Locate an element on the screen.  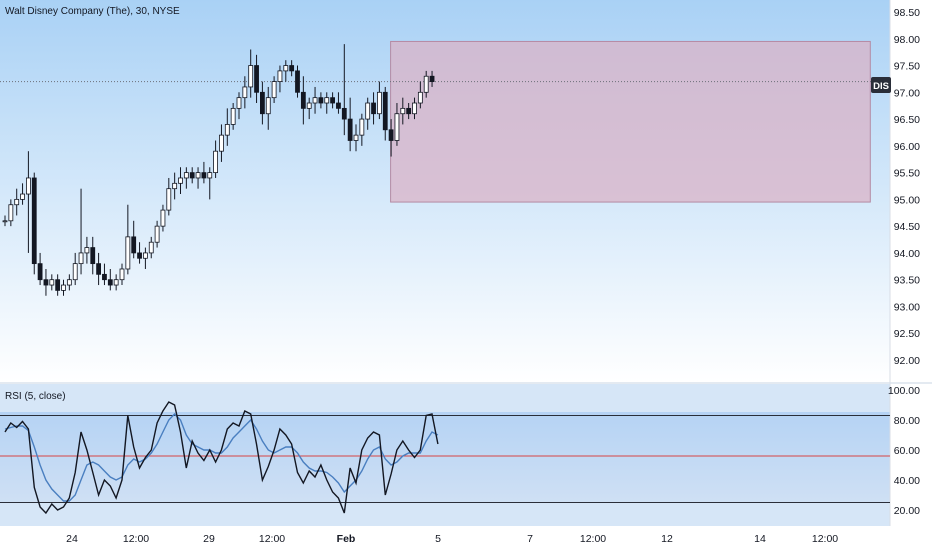
time-tick-label: Feb is located at coordinates (346, 539).